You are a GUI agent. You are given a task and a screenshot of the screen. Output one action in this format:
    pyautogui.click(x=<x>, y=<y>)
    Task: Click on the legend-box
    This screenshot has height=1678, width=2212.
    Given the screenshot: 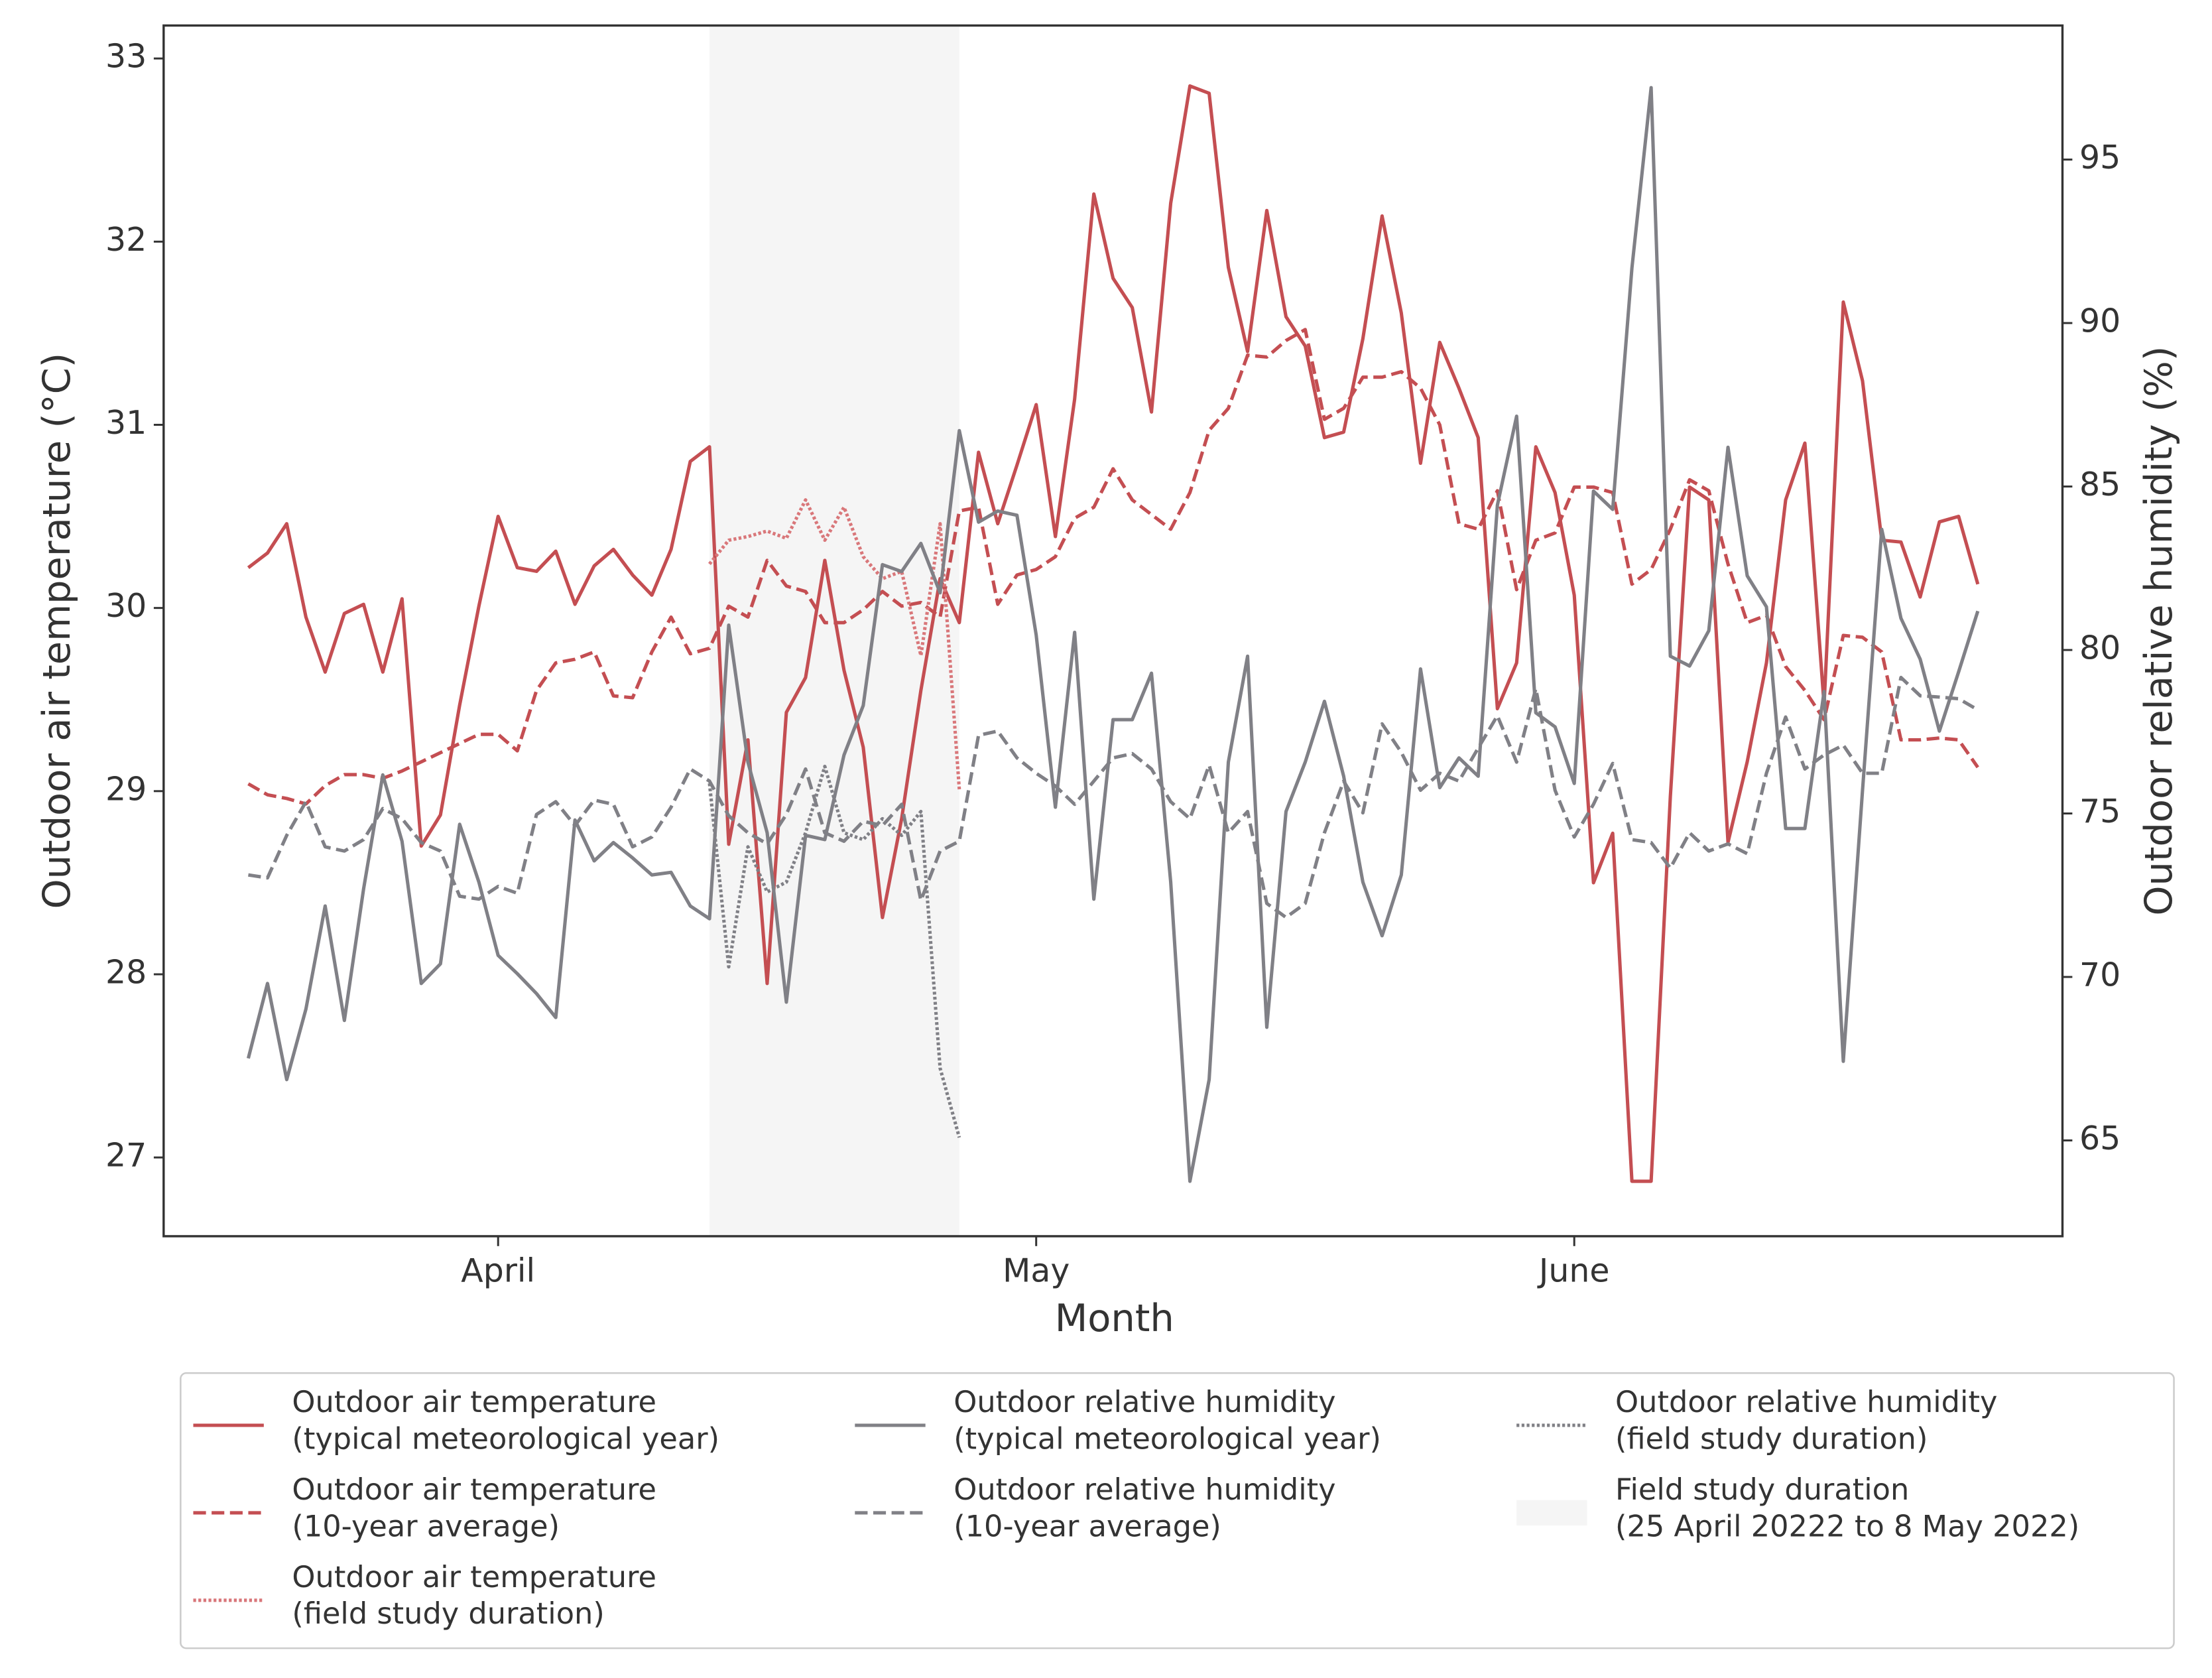 What is the action you would take?
    pyautogui.click(x=1177, y=1510)
    